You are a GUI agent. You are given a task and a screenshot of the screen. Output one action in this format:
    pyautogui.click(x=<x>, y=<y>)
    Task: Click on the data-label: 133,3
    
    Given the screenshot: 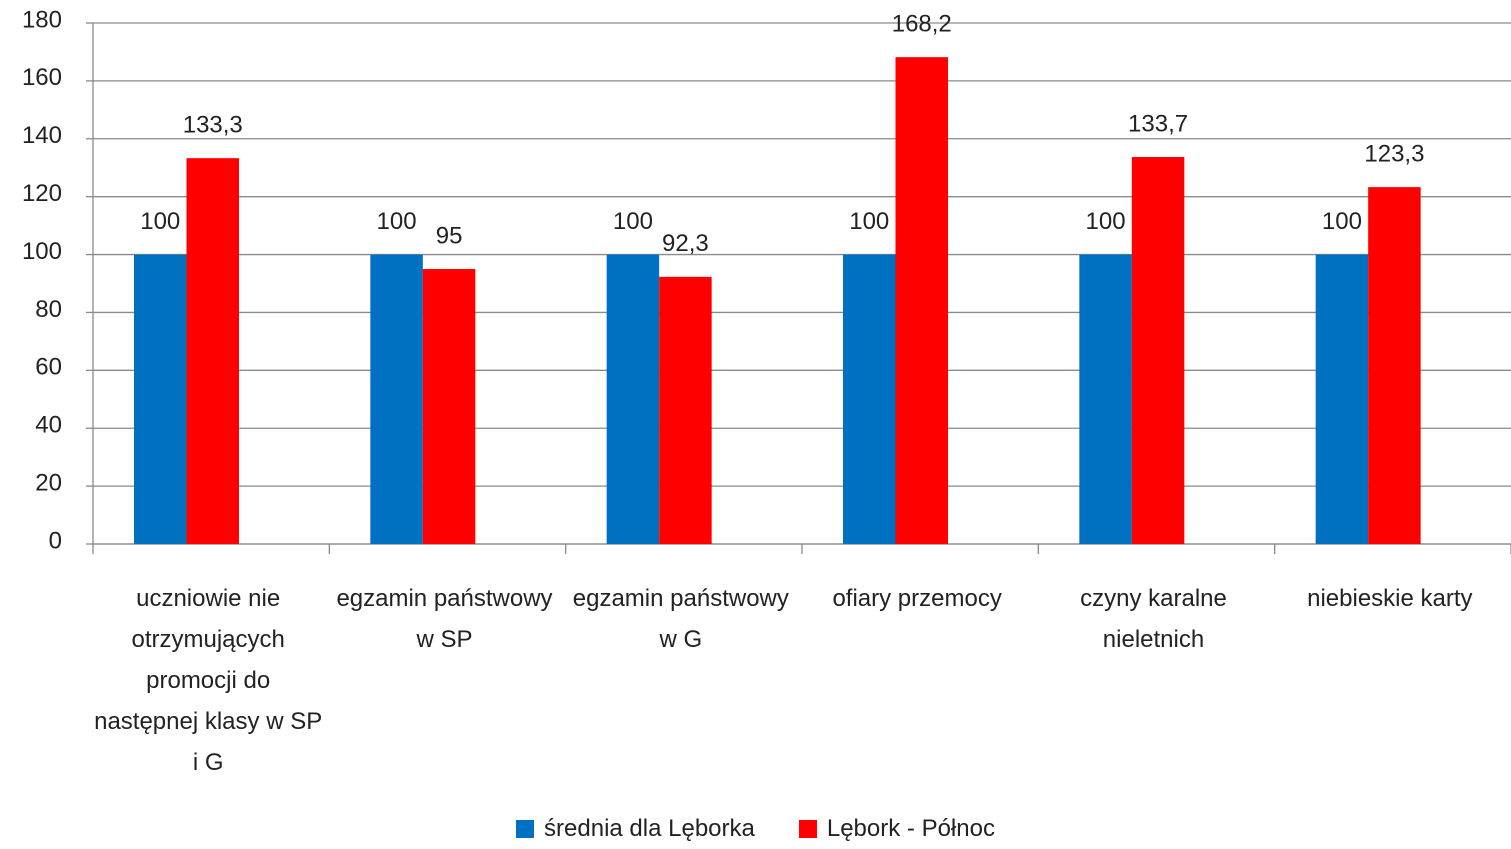 What is the action you would take?
    pyautogui.click(x=213, y=125)
    